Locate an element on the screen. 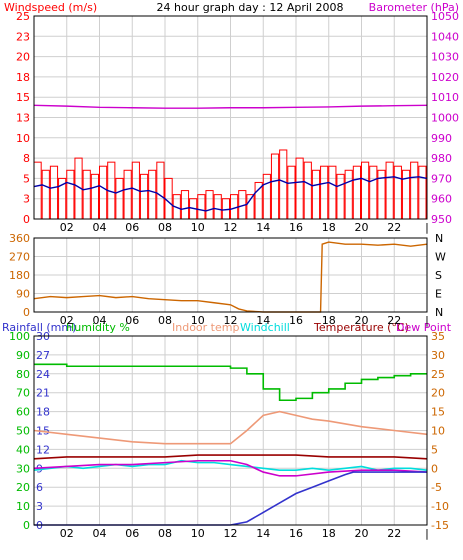 The width and height of the screenshot is (463, 560). legend-indoor-temp: Indoor temp is located at coordinates (205, 327).